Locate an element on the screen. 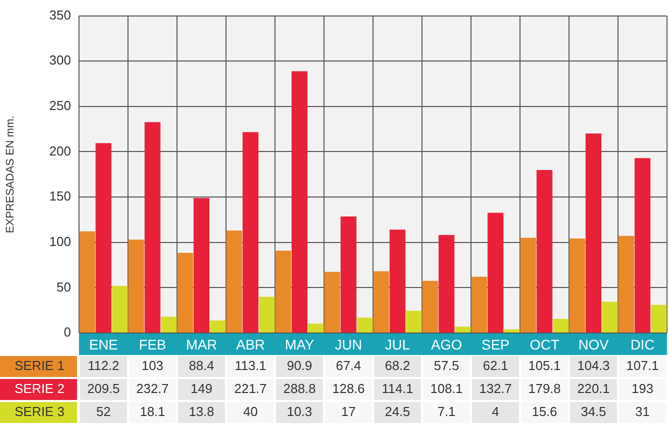  text: SERIE 3 is located at coordinates (39, 412).